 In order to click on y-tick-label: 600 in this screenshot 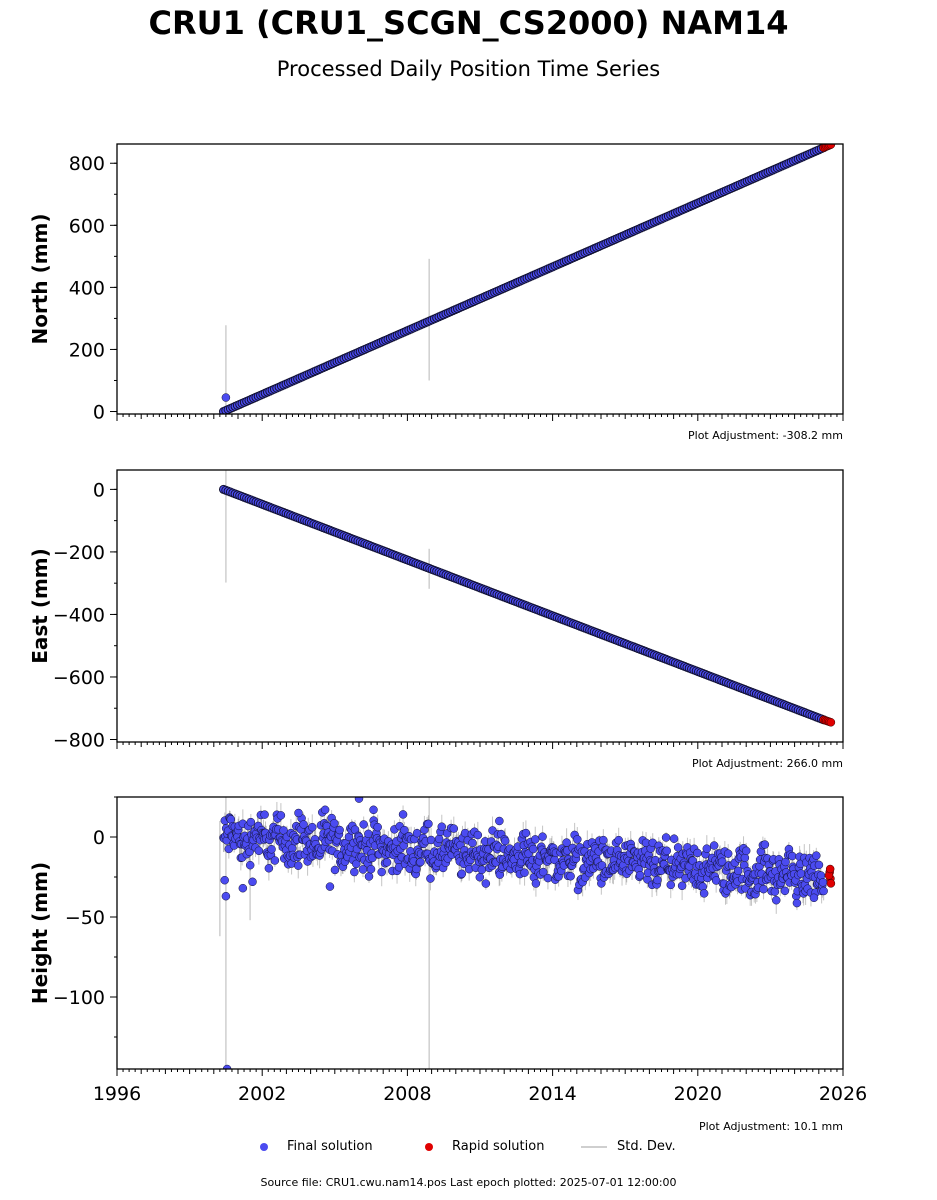, I will do `click(87, 226)`.